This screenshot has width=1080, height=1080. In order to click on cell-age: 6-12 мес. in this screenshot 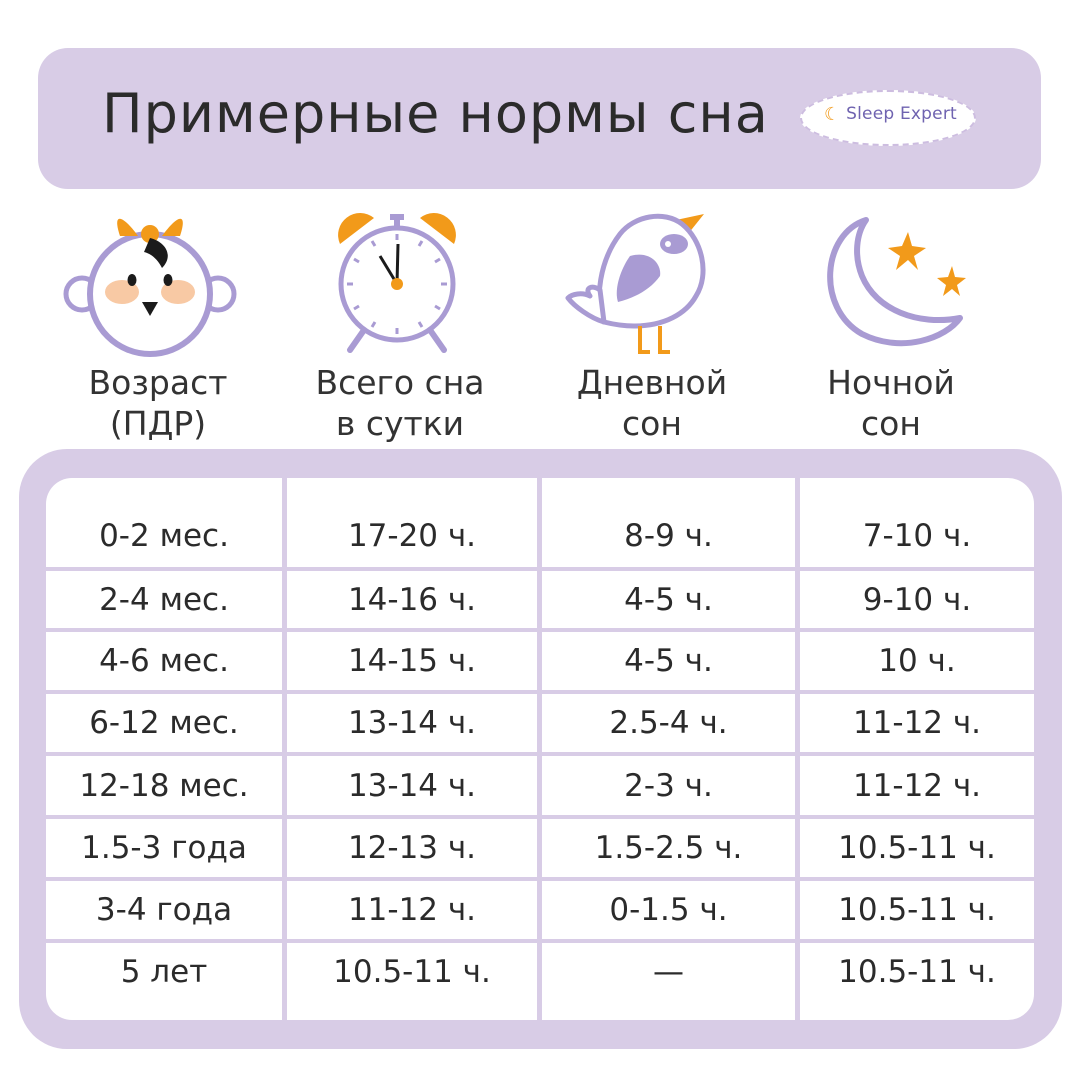, I will do `click(164, 723)`.